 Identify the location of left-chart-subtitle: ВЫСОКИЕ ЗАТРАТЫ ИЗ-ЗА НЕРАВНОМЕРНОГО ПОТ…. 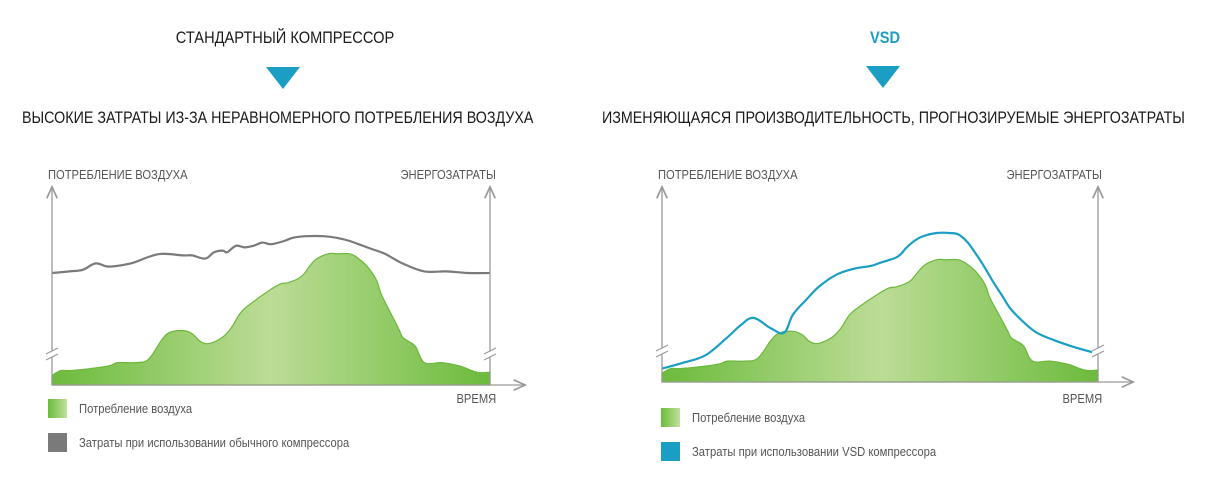
(278, 117).